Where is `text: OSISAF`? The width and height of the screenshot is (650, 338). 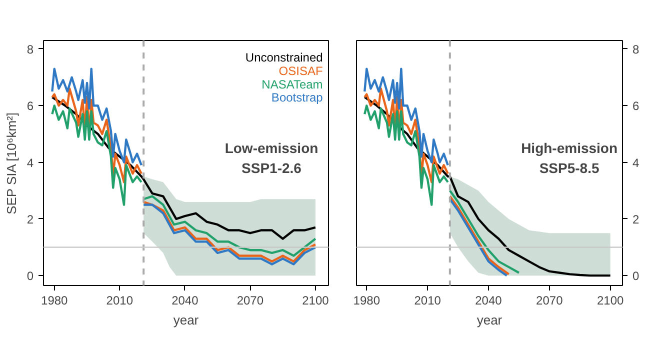
text: OSISAF is located at coordinates (300, 71).